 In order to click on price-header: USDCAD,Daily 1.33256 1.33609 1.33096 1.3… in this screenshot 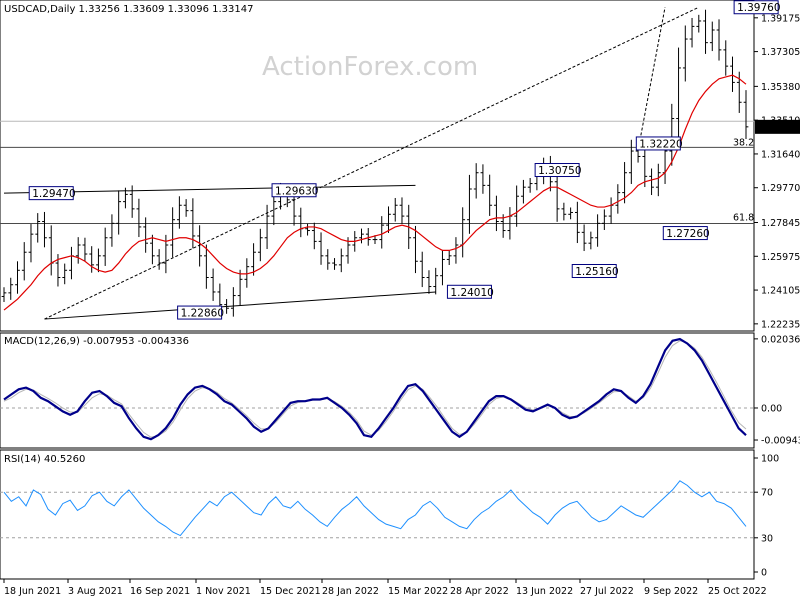, I will do `click(129, 9)`.